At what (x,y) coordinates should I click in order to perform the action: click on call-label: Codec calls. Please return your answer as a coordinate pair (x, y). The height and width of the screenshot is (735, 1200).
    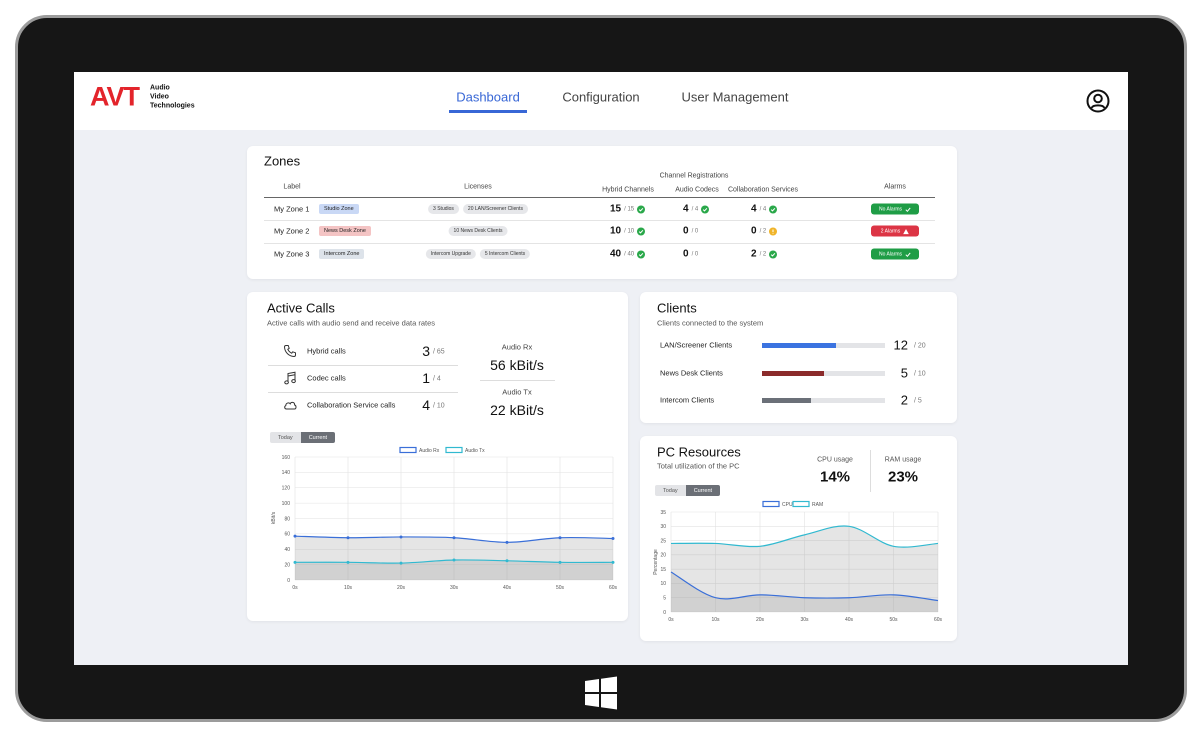
    Looking at the image, I should click on (326, 378).